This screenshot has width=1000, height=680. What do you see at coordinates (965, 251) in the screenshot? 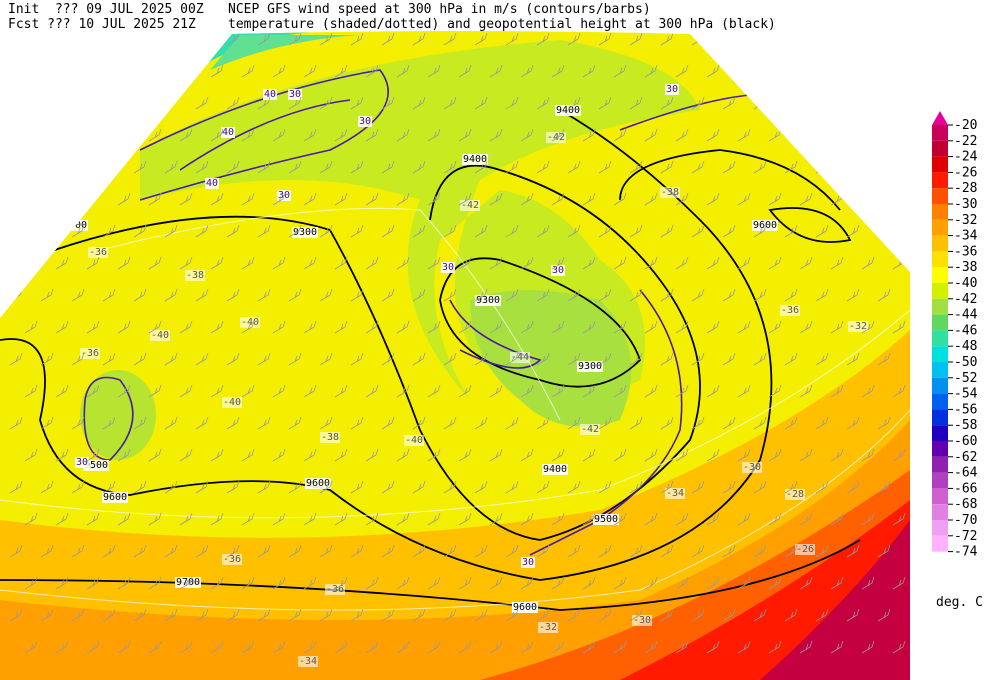
I see `colorbar-label: -36` at bounding box center [965, 251].